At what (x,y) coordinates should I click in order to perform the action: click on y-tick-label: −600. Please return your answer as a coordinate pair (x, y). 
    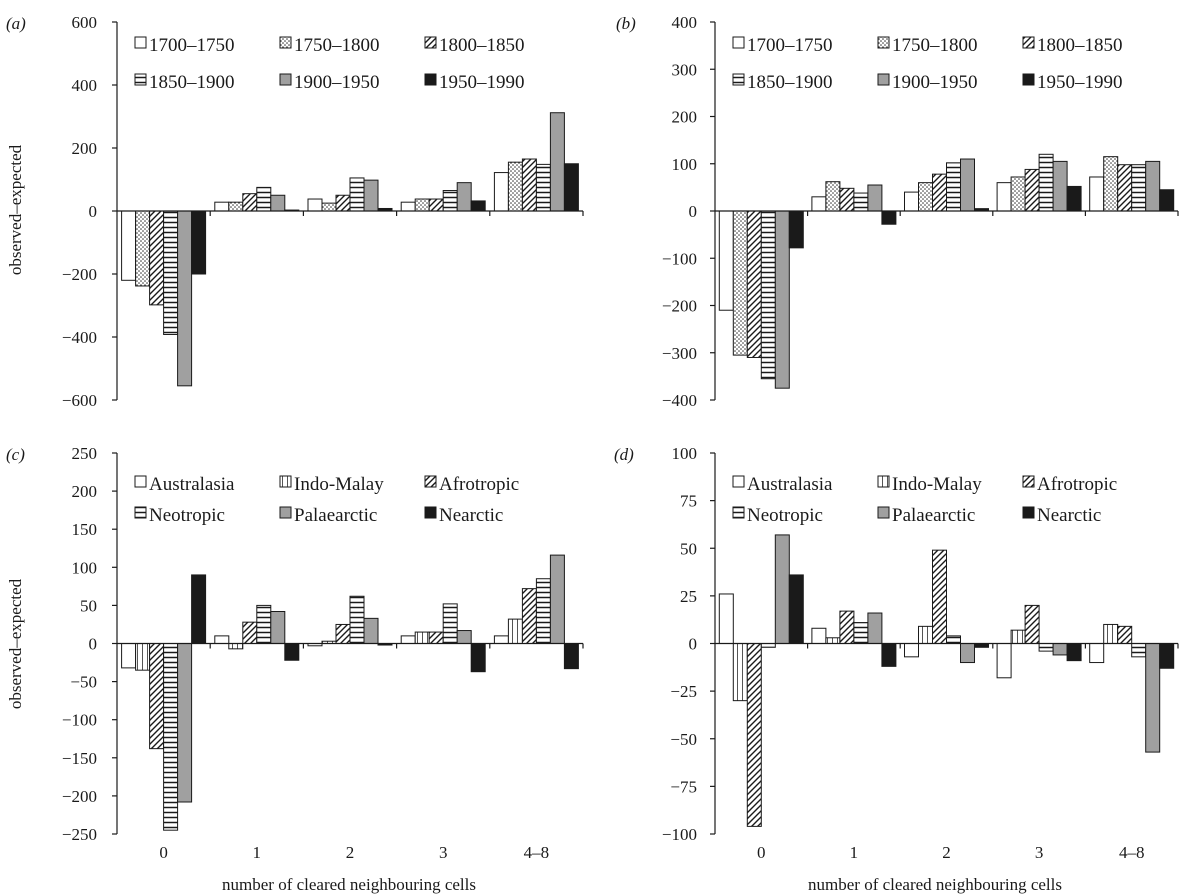
    Looking at the image, I should click on (79, 400).